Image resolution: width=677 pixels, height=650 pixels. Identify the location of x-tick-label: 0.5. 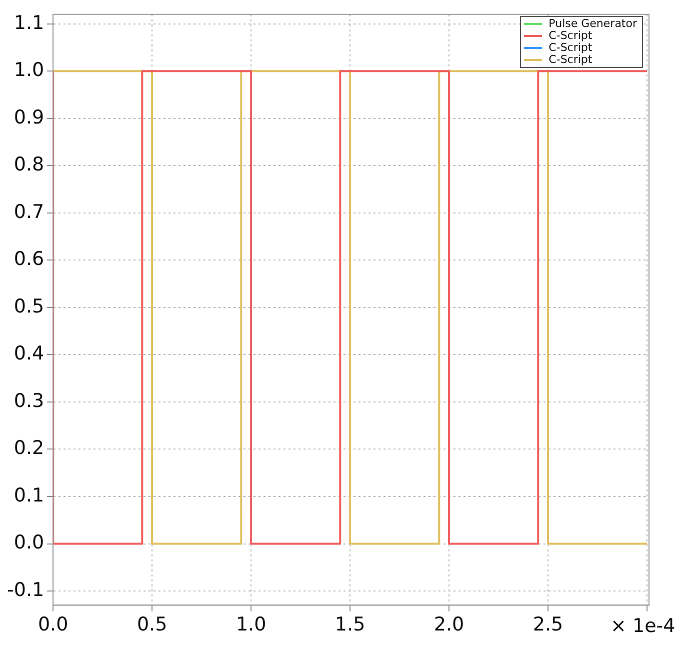
(152, 625).